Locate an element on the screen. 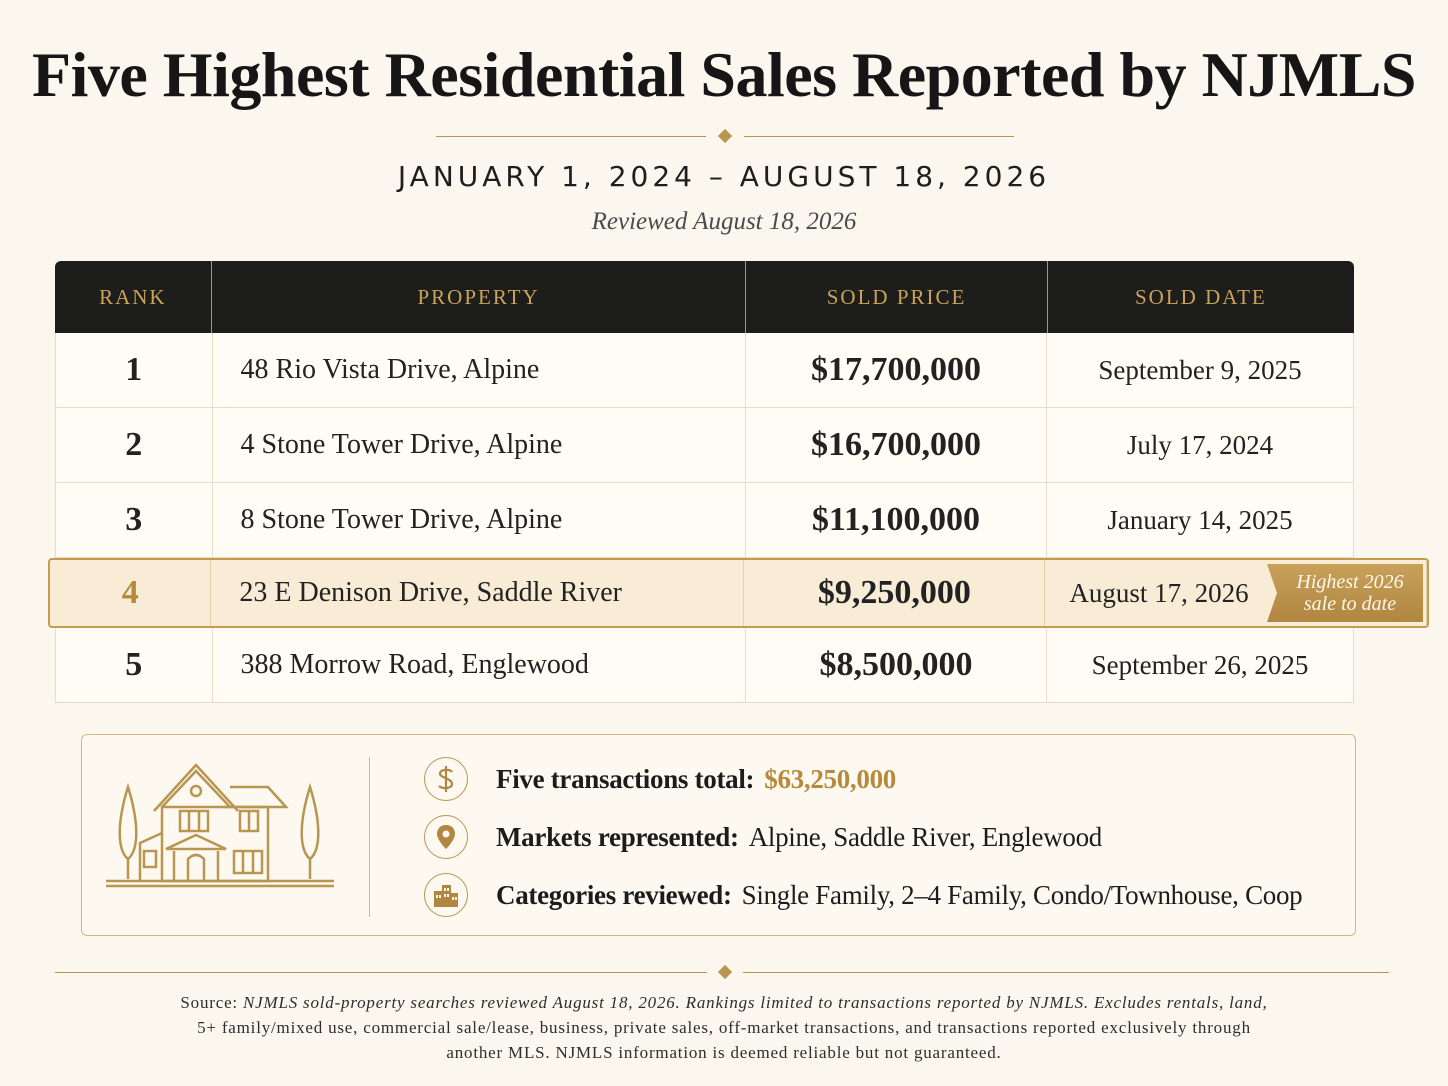 The height and width of the screenshot is (1086, 1448). source-label: Source: is located at coordinates (209, 1002).